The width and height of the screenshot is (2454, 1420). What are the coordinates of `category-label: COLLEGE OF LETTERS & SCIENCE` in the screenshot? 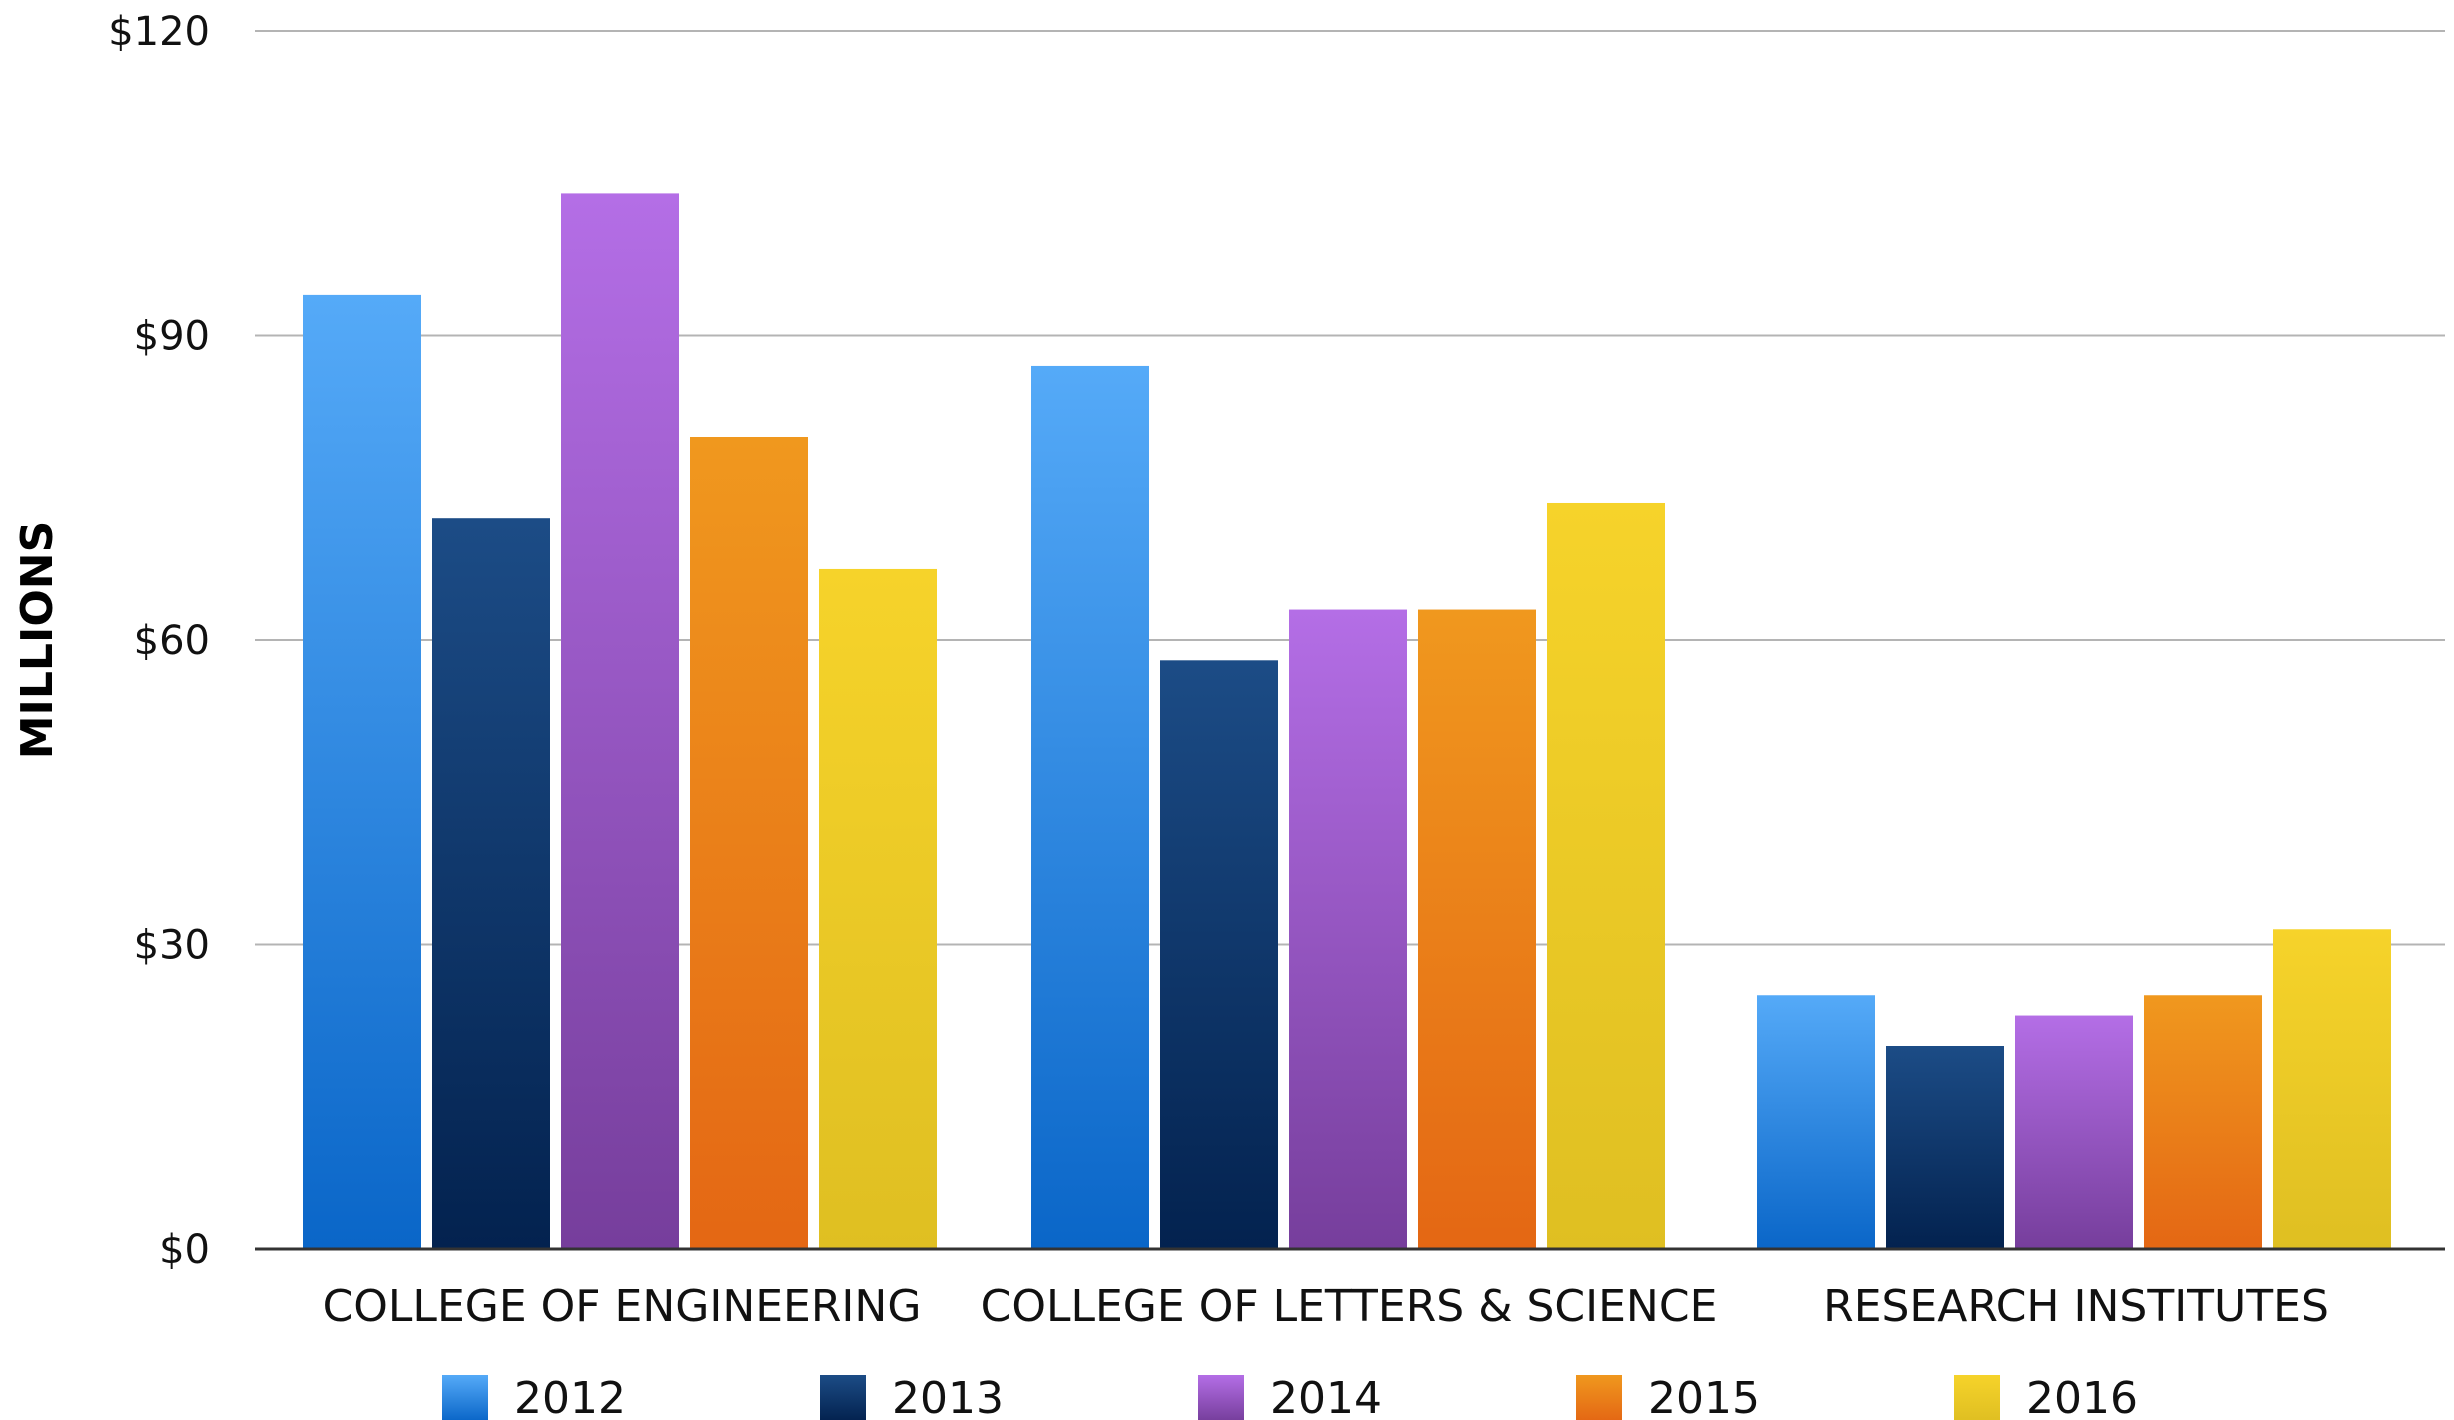 It's located at (1349, 1306).